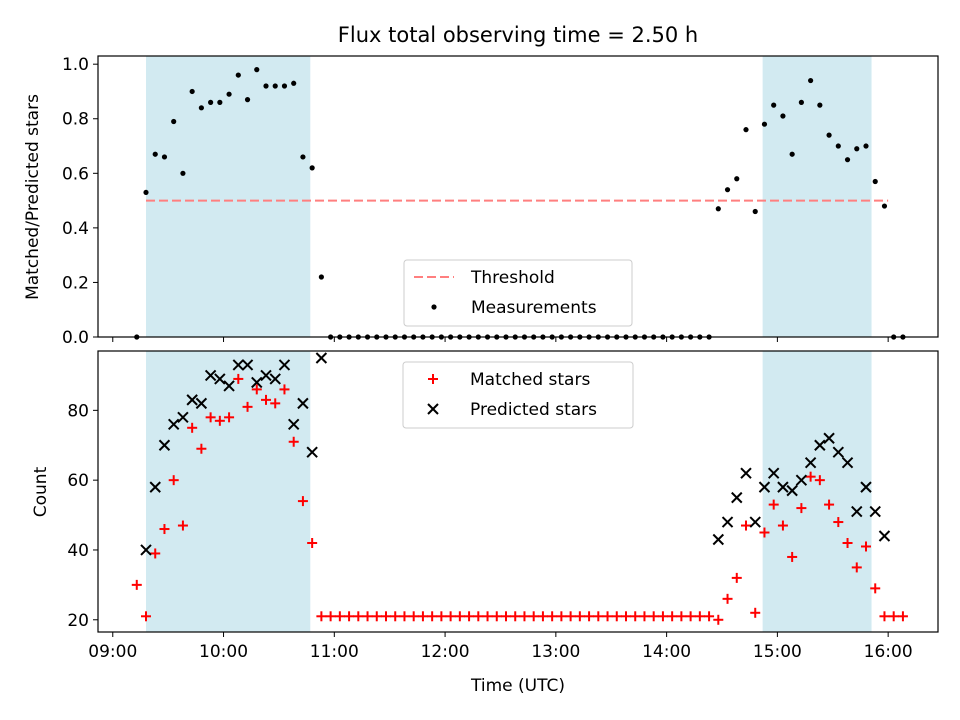  I want to click on bottom-y-axis-label: Count, so click(41, 491).